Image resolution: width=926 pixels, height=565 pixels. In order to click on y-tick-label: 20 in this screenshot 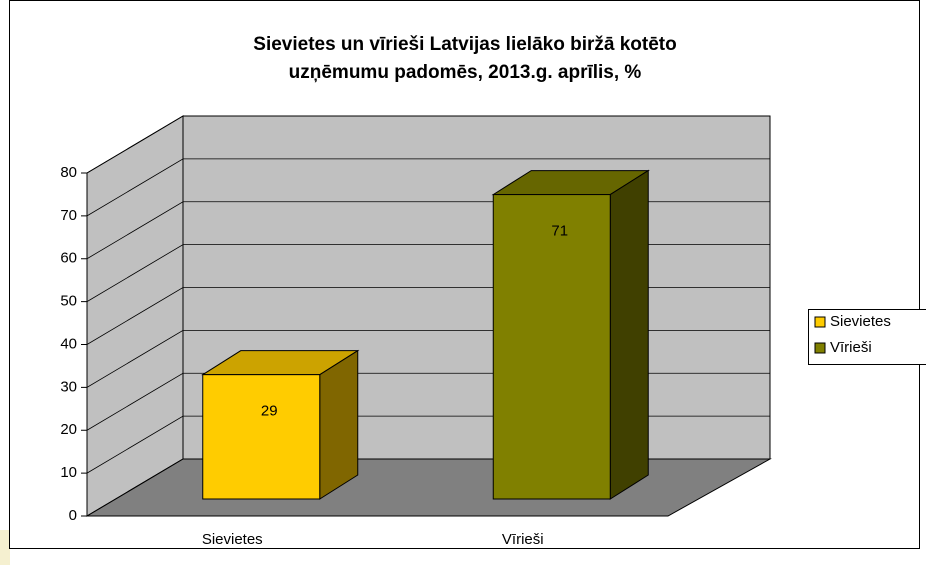, I will do `click(68, 429)`.